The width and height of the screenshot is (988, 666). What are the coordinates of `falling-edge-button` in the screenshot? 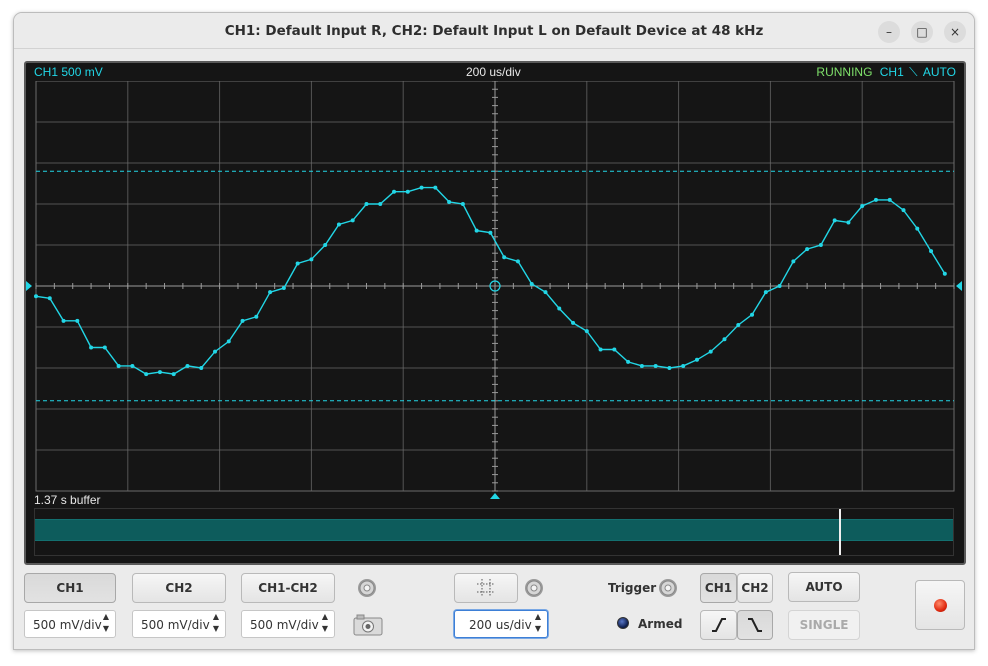 It's located at (755, 625).